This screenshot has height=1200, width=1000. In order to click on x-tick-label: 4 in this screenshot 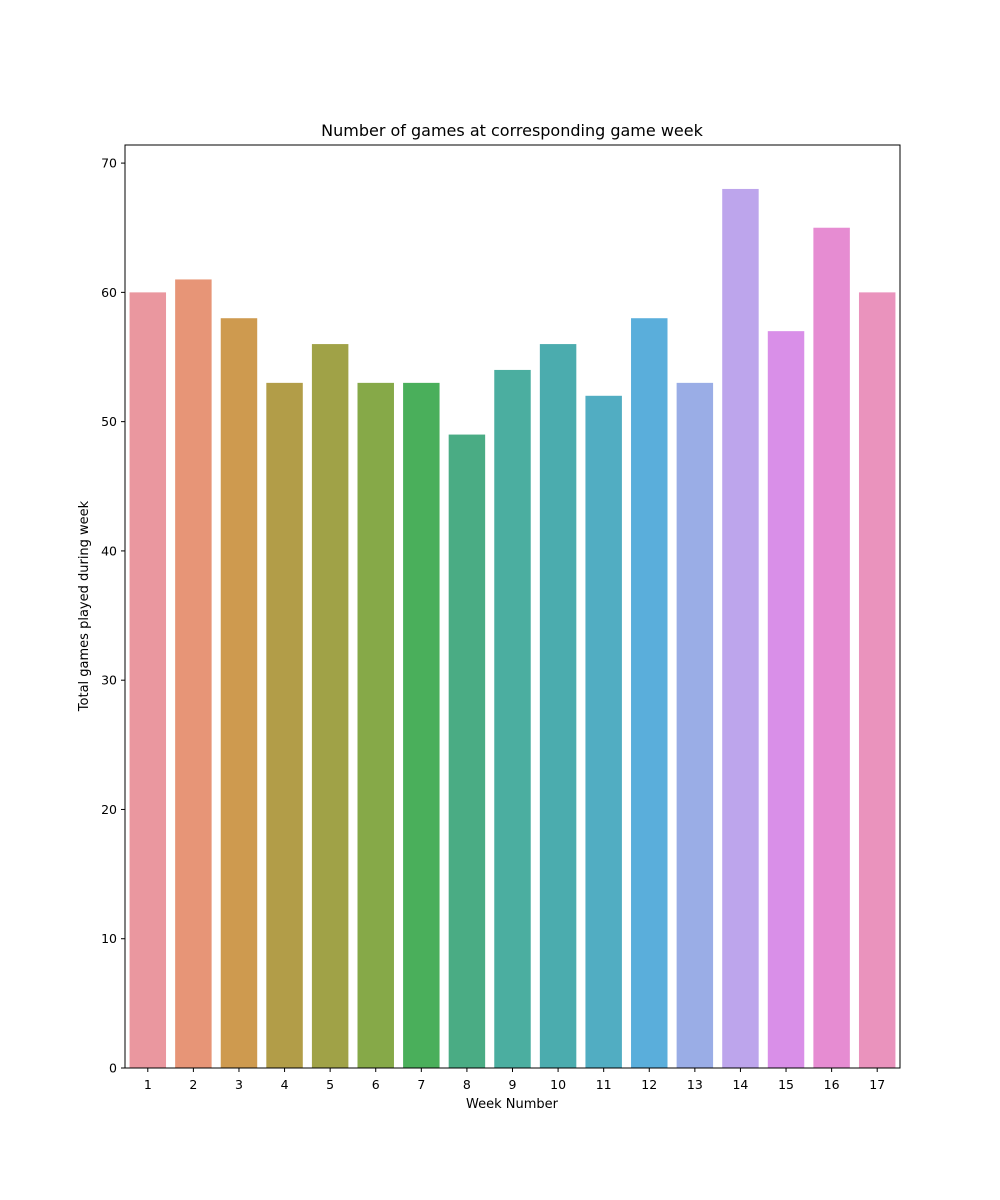, I will do `click(285, 1084)`.